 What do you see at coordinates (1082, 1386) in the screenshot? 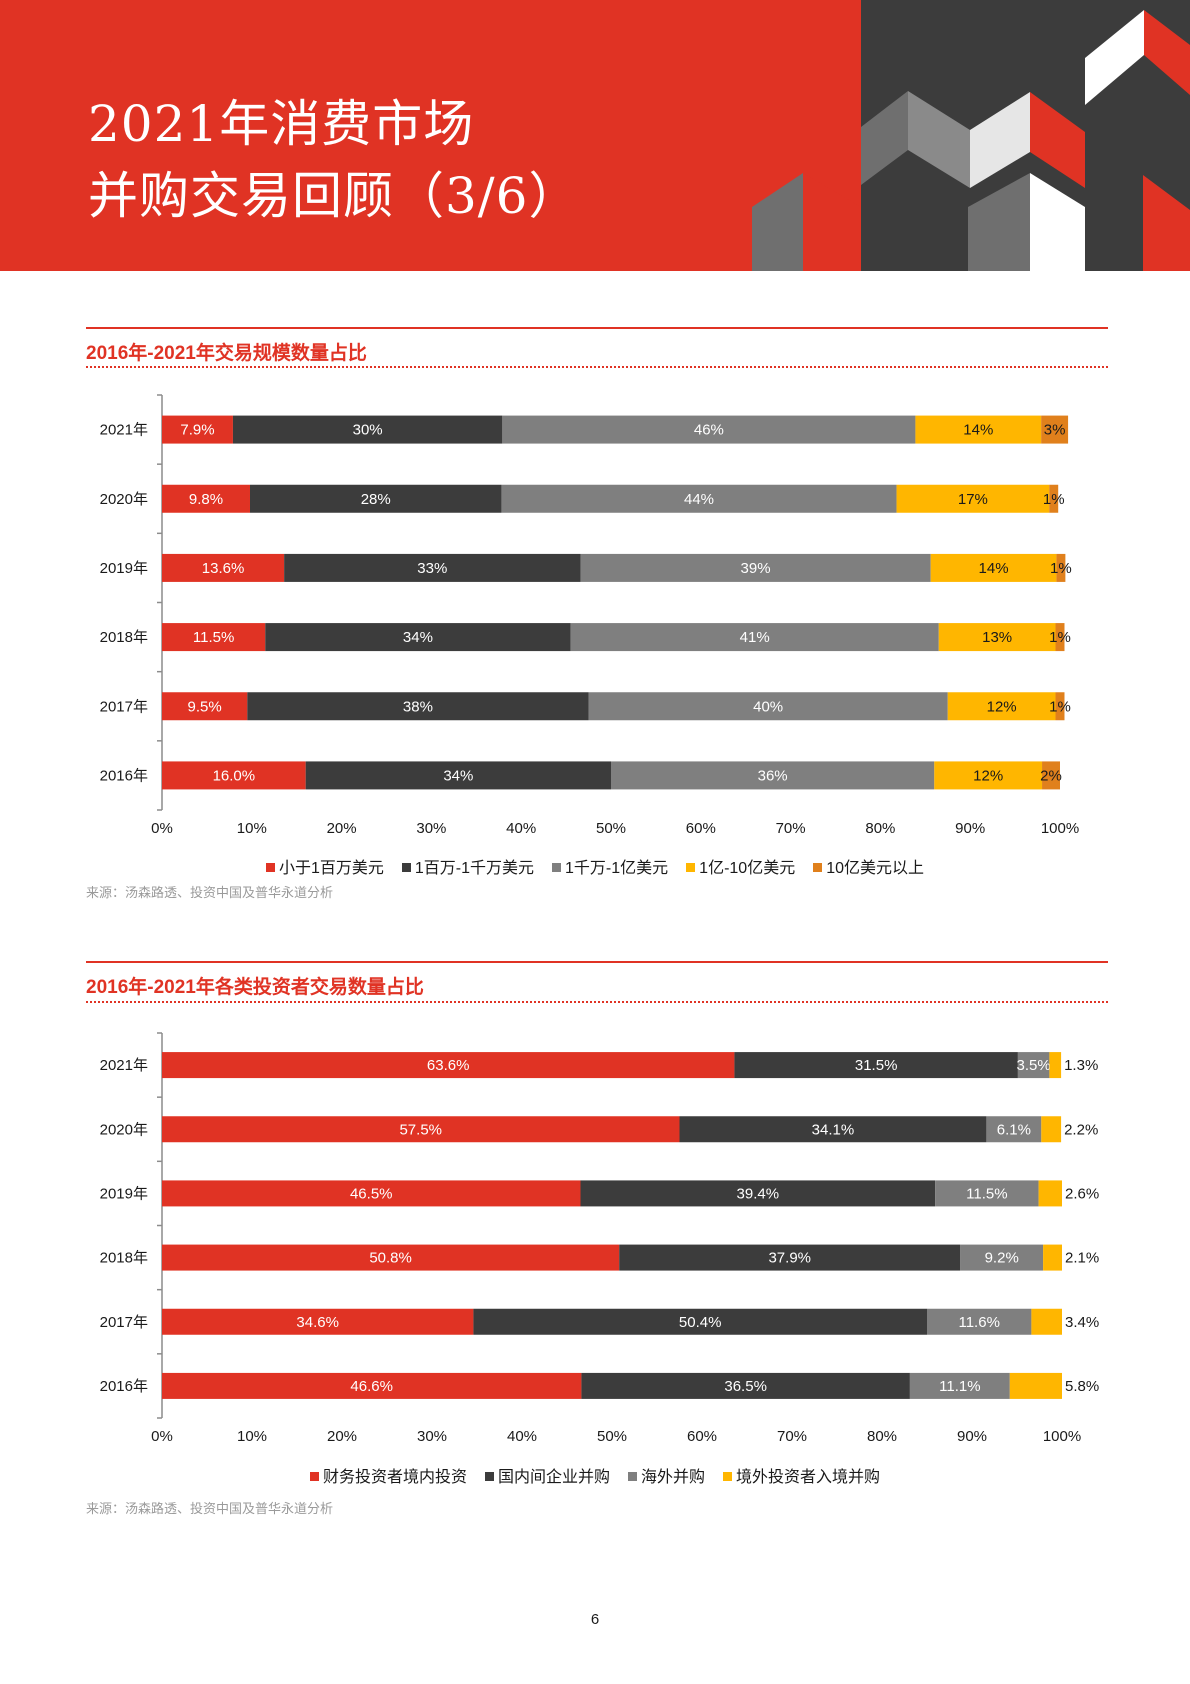
I see `chart2-data-label: 5.8%` at bounding box center [1082, 1386].